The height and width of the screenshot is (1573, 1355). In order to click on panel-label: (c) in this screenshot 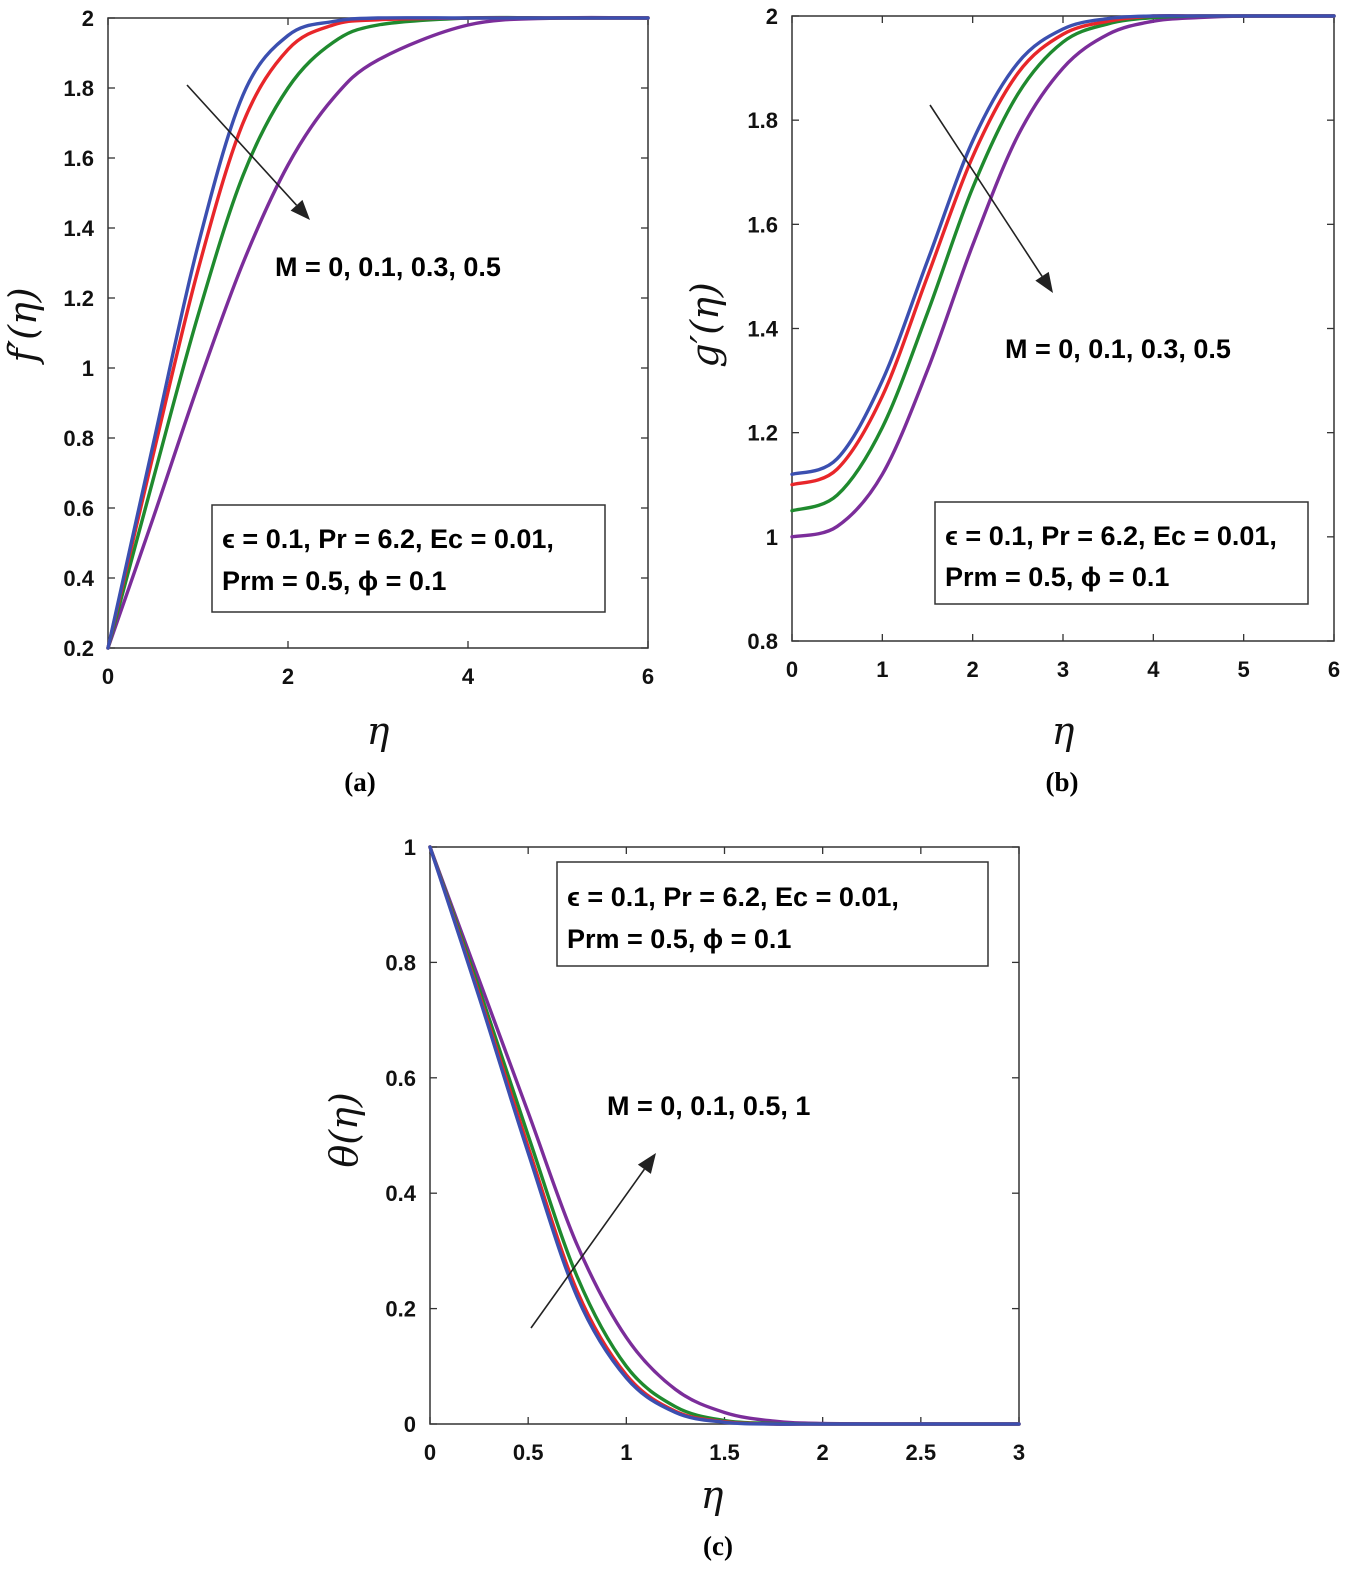, I will do `click(718, 1546)`.